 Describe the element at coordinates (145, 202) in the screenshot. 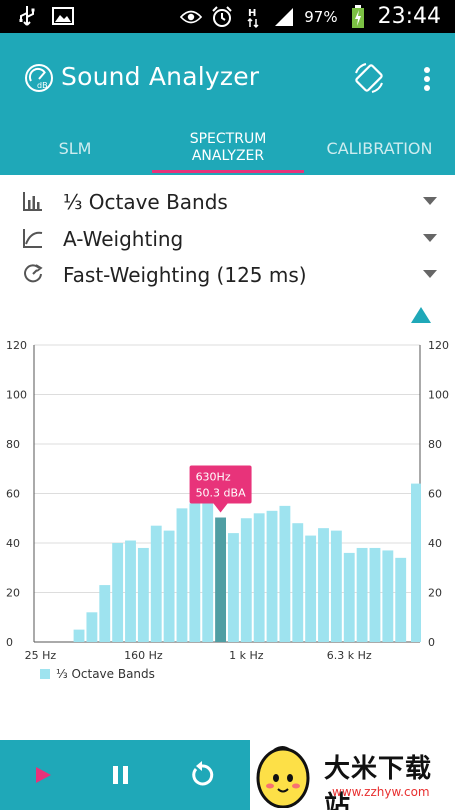

I see `band-mode-label: ⅓ Octave Bands` at that location.